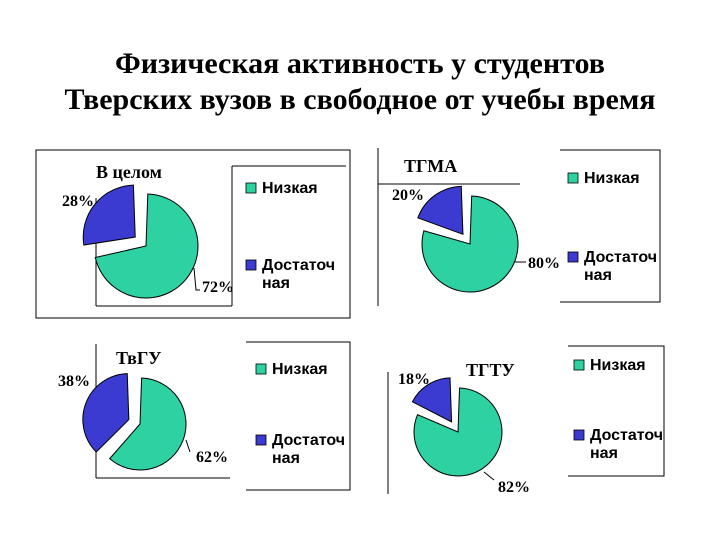  Describe the element at coordinates (514, 487) in the screenshot. I see `data-label-low: 82%` at that location.